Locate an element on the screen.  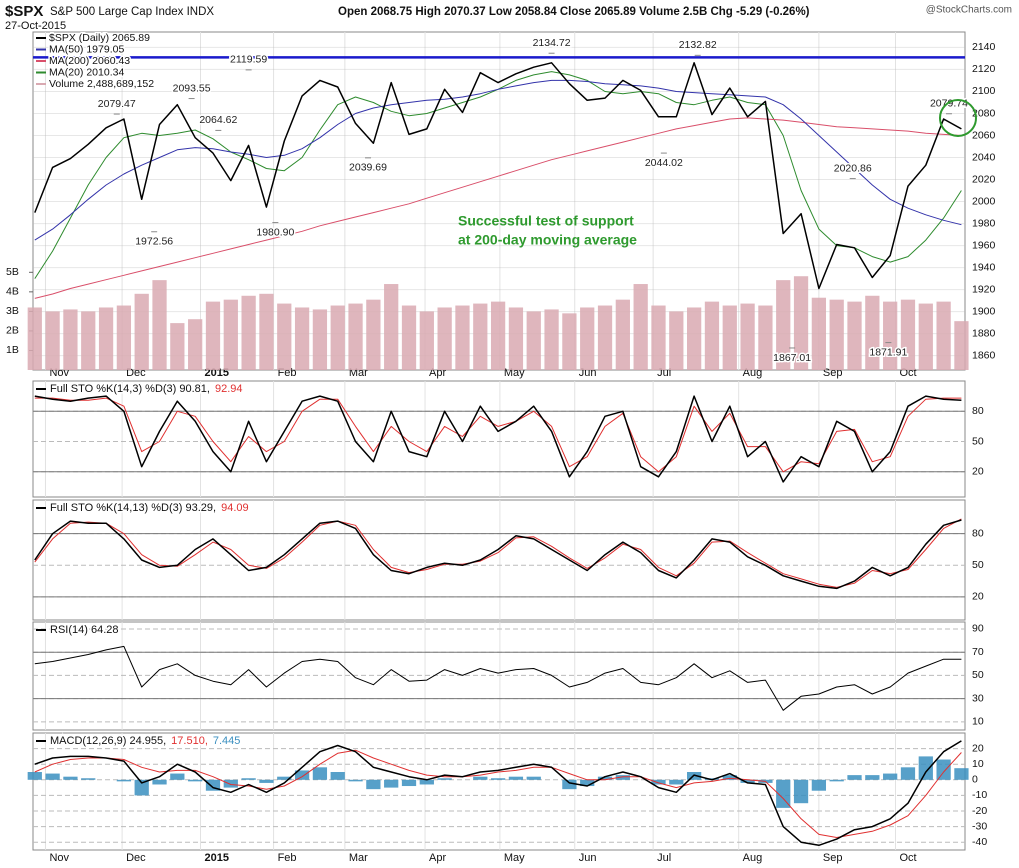
y-tick-label: 1900 is located at coordinates (984, 311).